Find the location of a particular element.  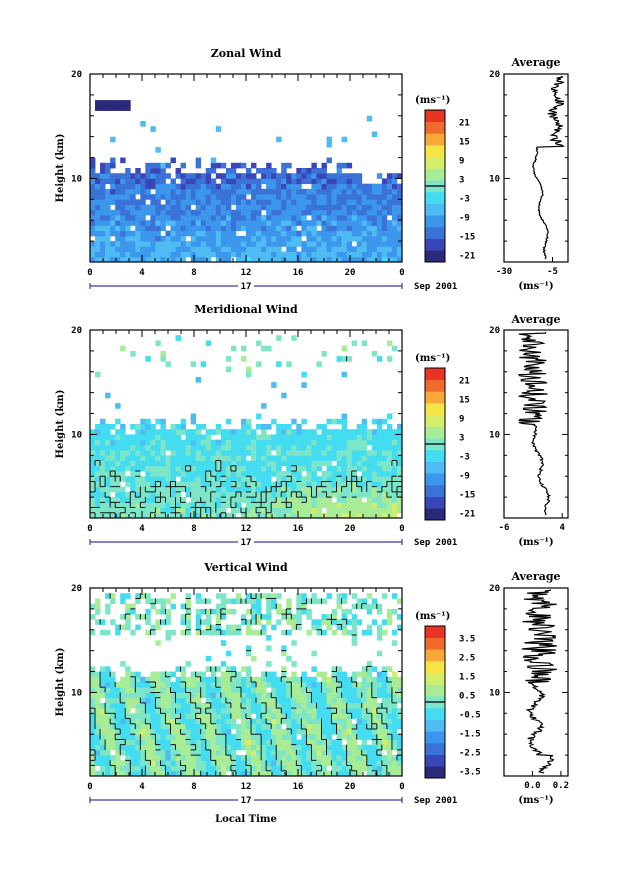

average-profile-line is located at coordinates (549, 167).